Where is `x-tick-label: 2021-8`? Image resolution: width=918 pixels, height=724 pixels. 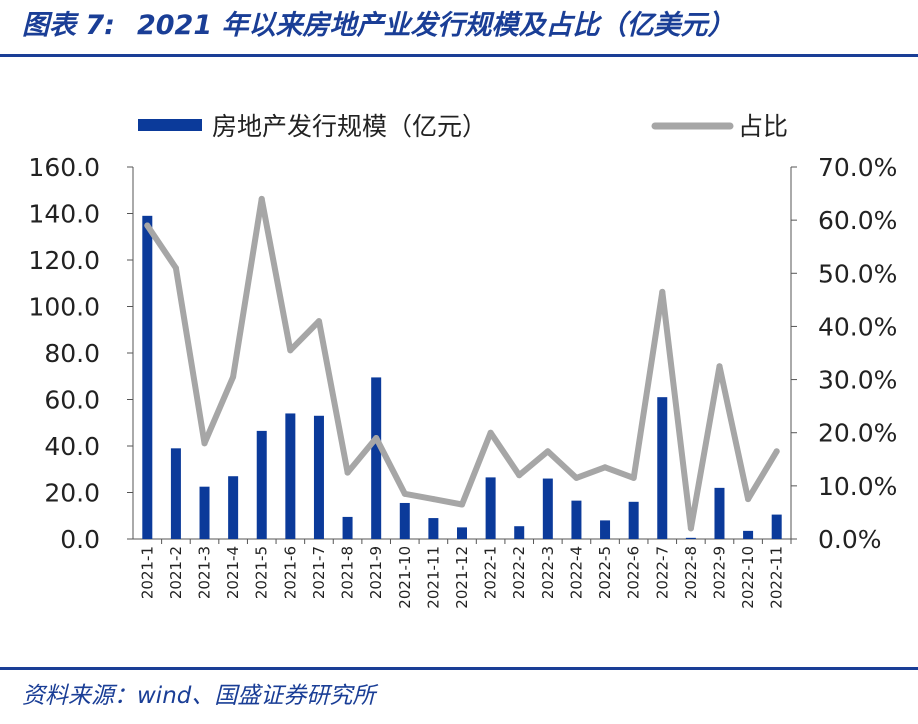
x-tick-label: 2021-8 is located at coordinates (348, 572).